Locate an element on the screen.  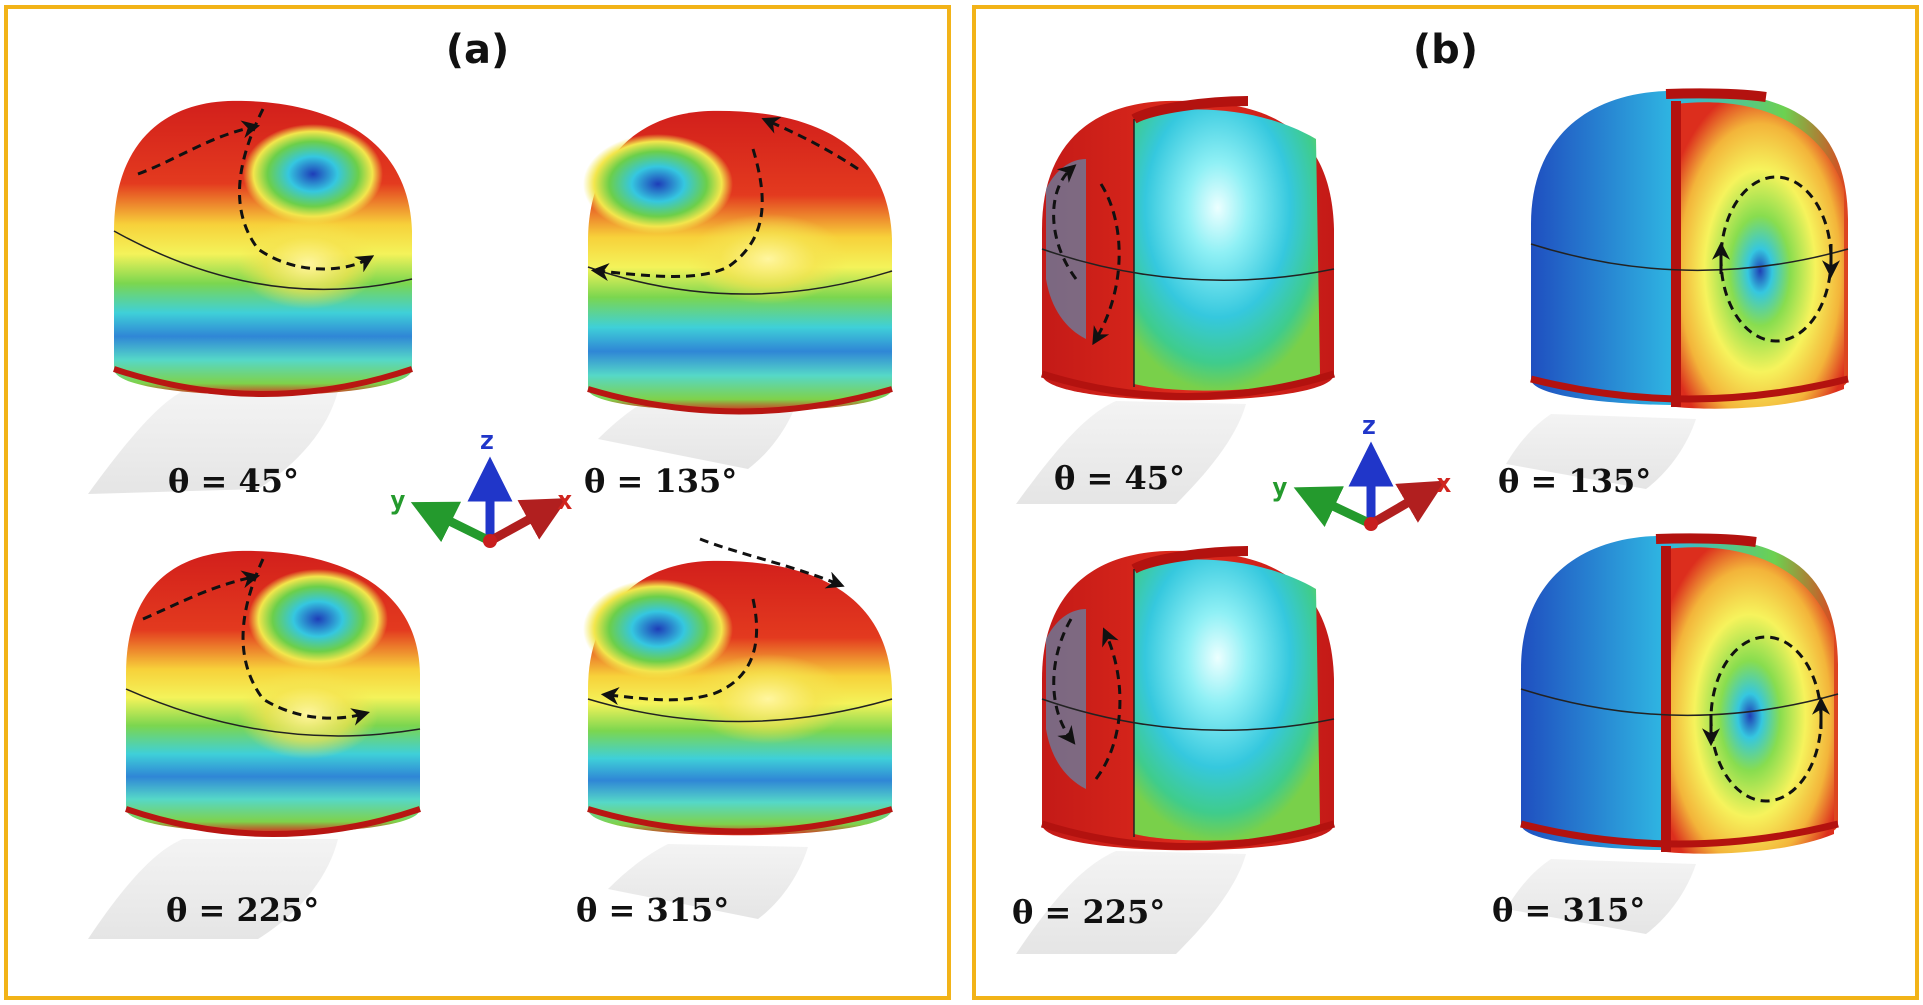
axis-triad-a: z x y is located at coordinates (481, 487).